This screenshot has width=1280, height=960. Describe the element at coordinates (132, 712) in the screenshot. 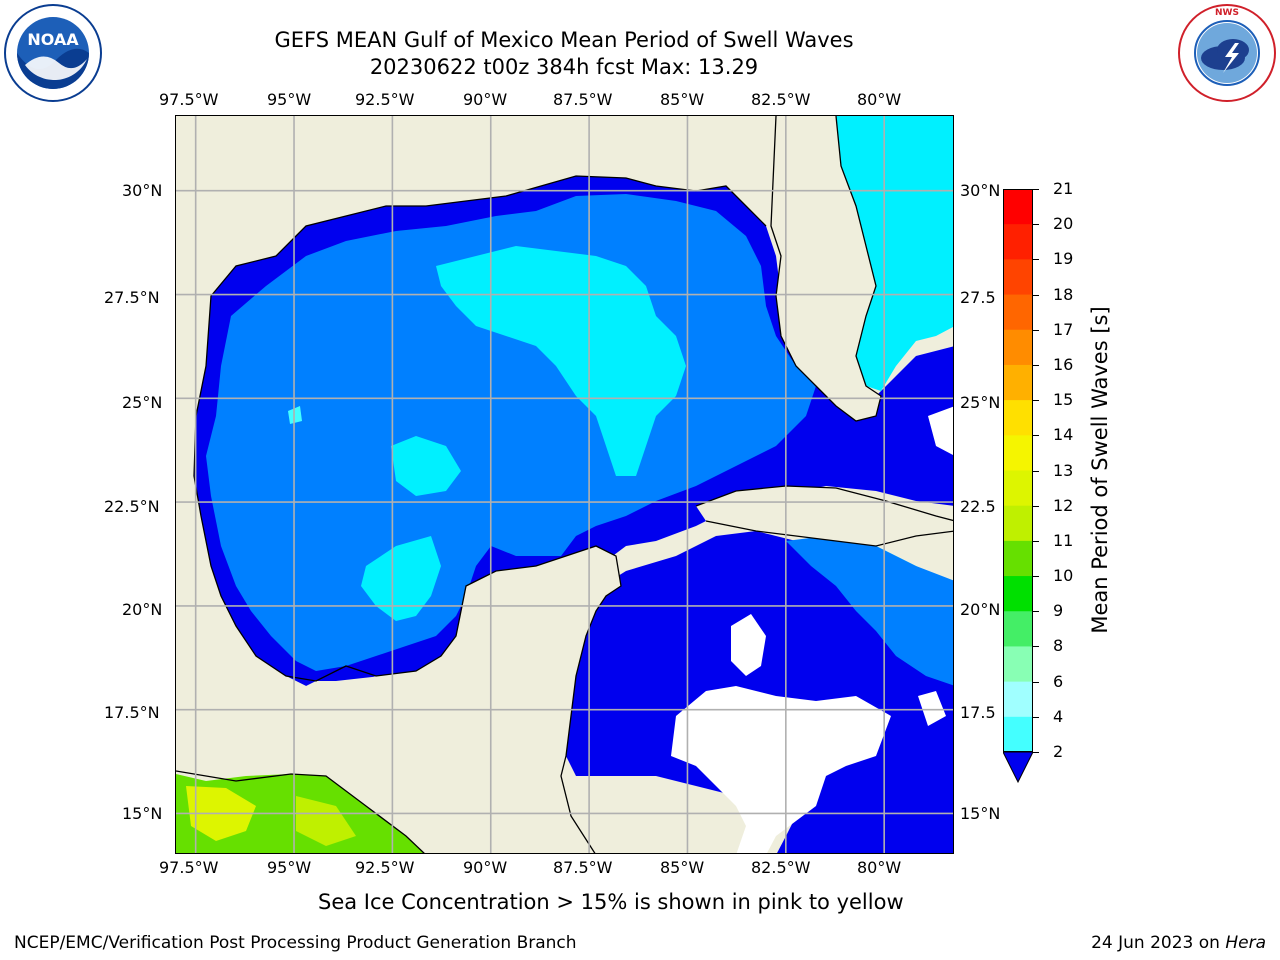

I see `lat-label-left: 17.5°N` at that location.